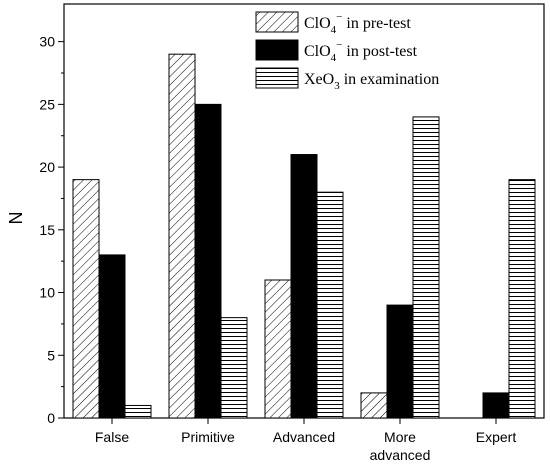 The height and width of the screenshot is (471, 550). Describe the element at coordinates (16, 218) in the screenshot. I see `y-axis-title: N` at that location.